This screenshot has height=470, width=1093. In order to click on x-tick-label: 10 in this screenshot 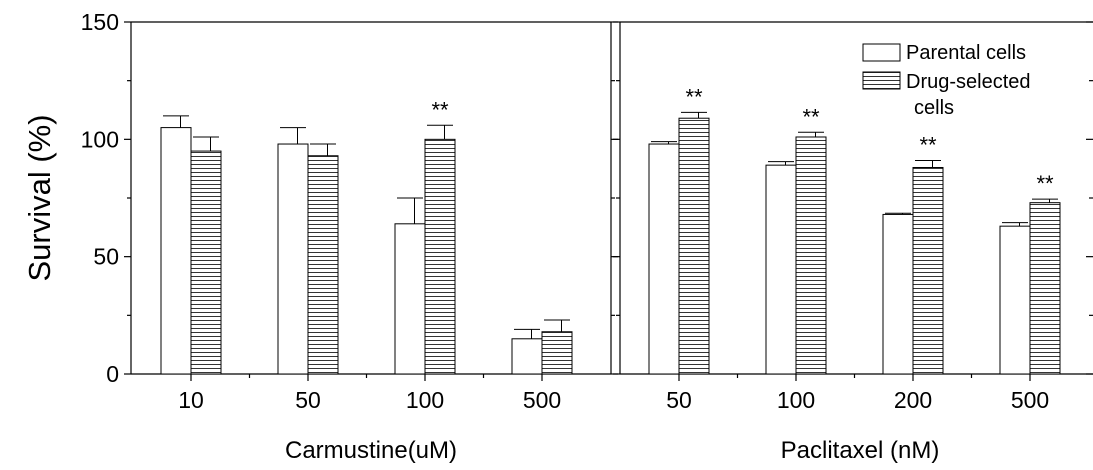, I will do `click(191, 400)`.